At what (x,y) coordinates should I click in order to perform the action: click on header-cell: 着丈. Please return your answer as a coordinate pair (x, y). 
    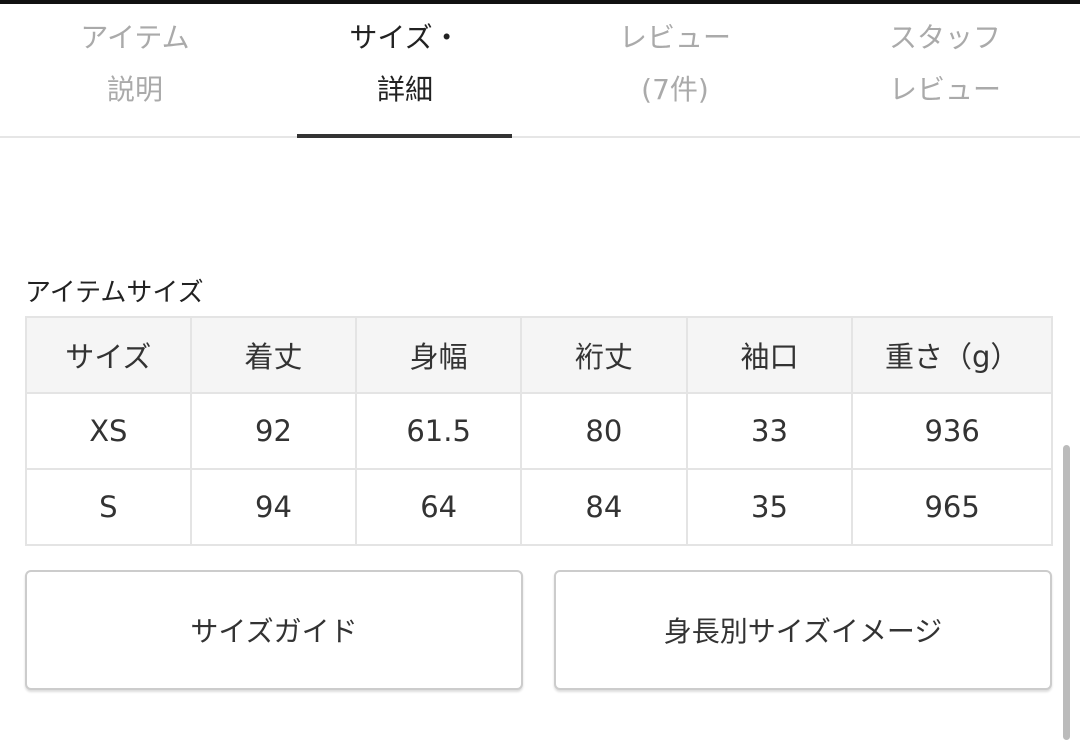
    Looking at the image, I should click on (273, 355).